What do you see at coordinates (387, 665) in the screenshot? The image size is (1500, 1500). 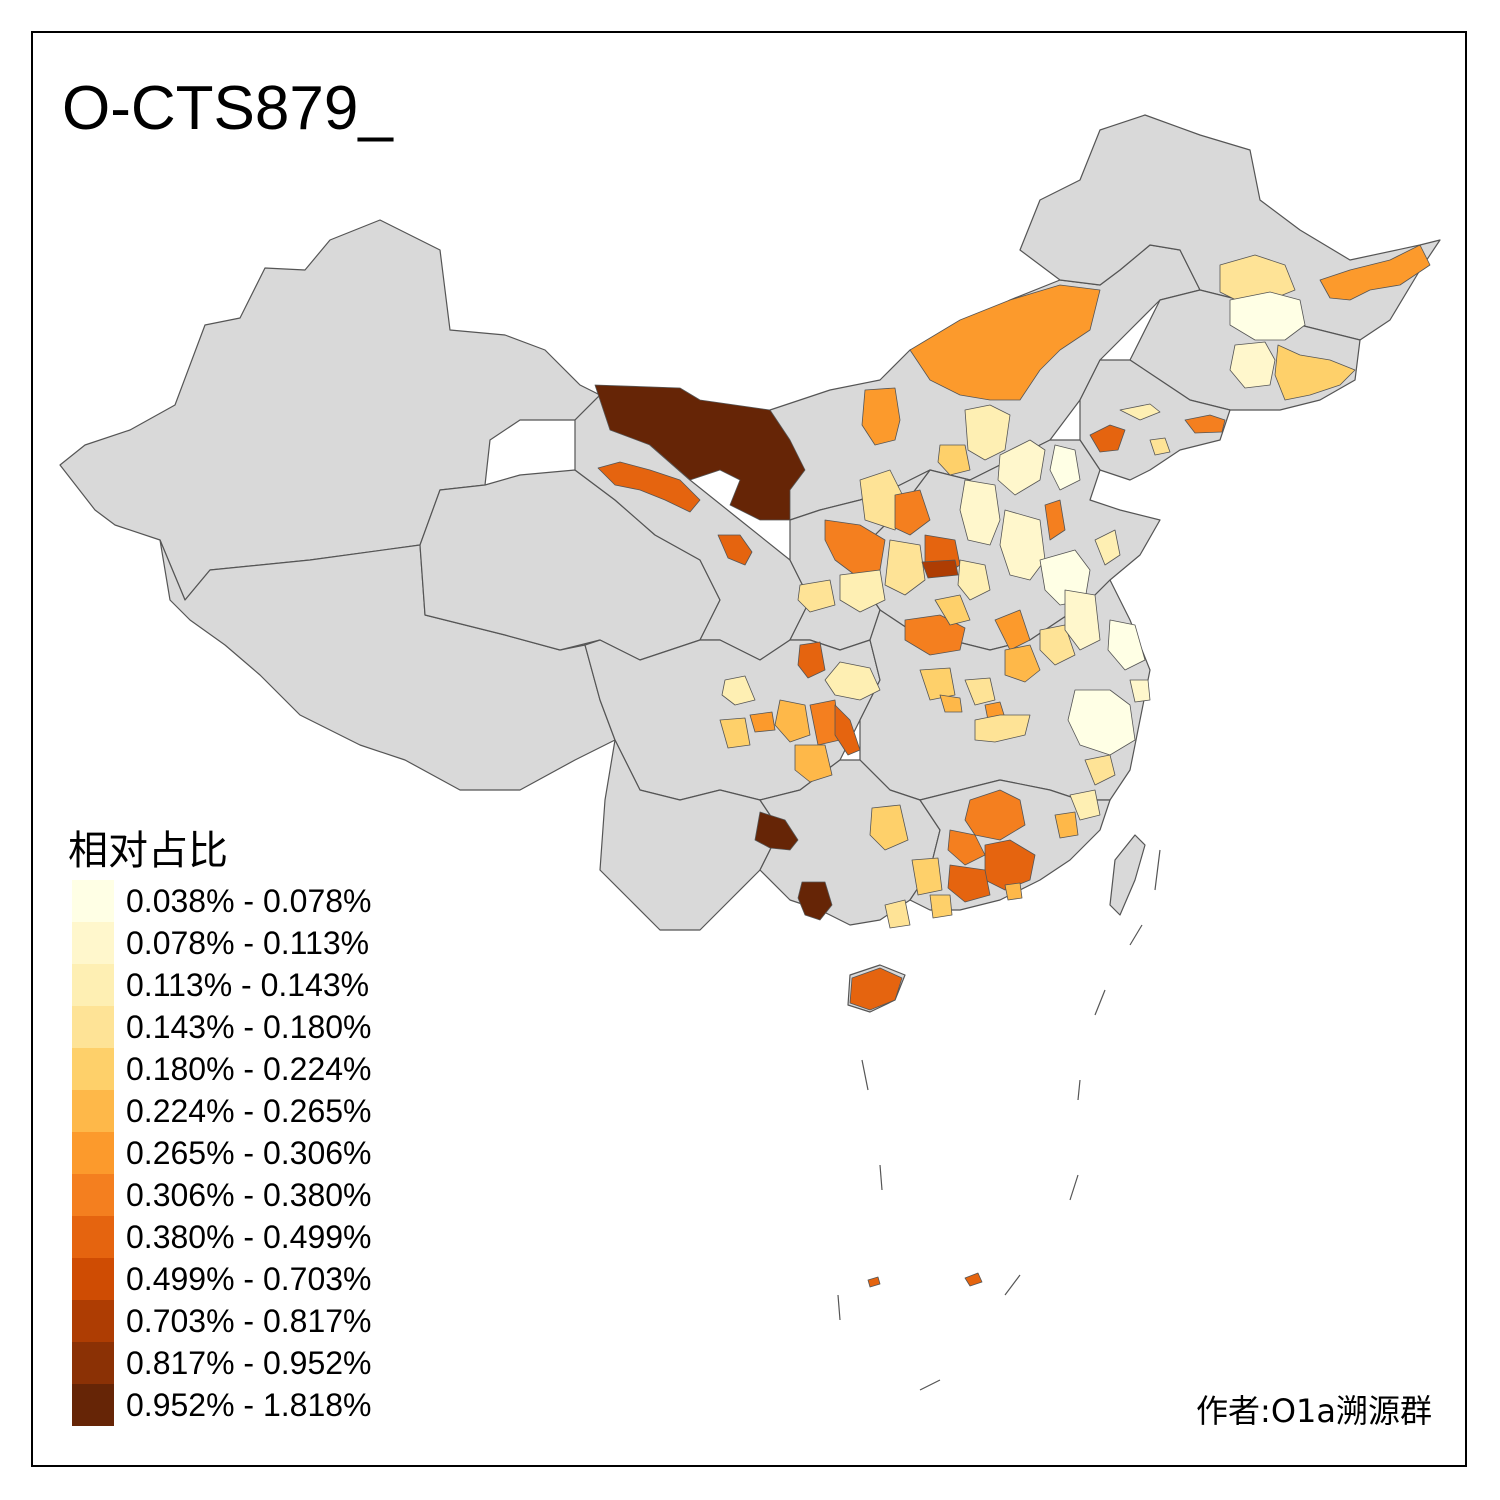 I see `region-tibet` at bounding box center [387, 665].